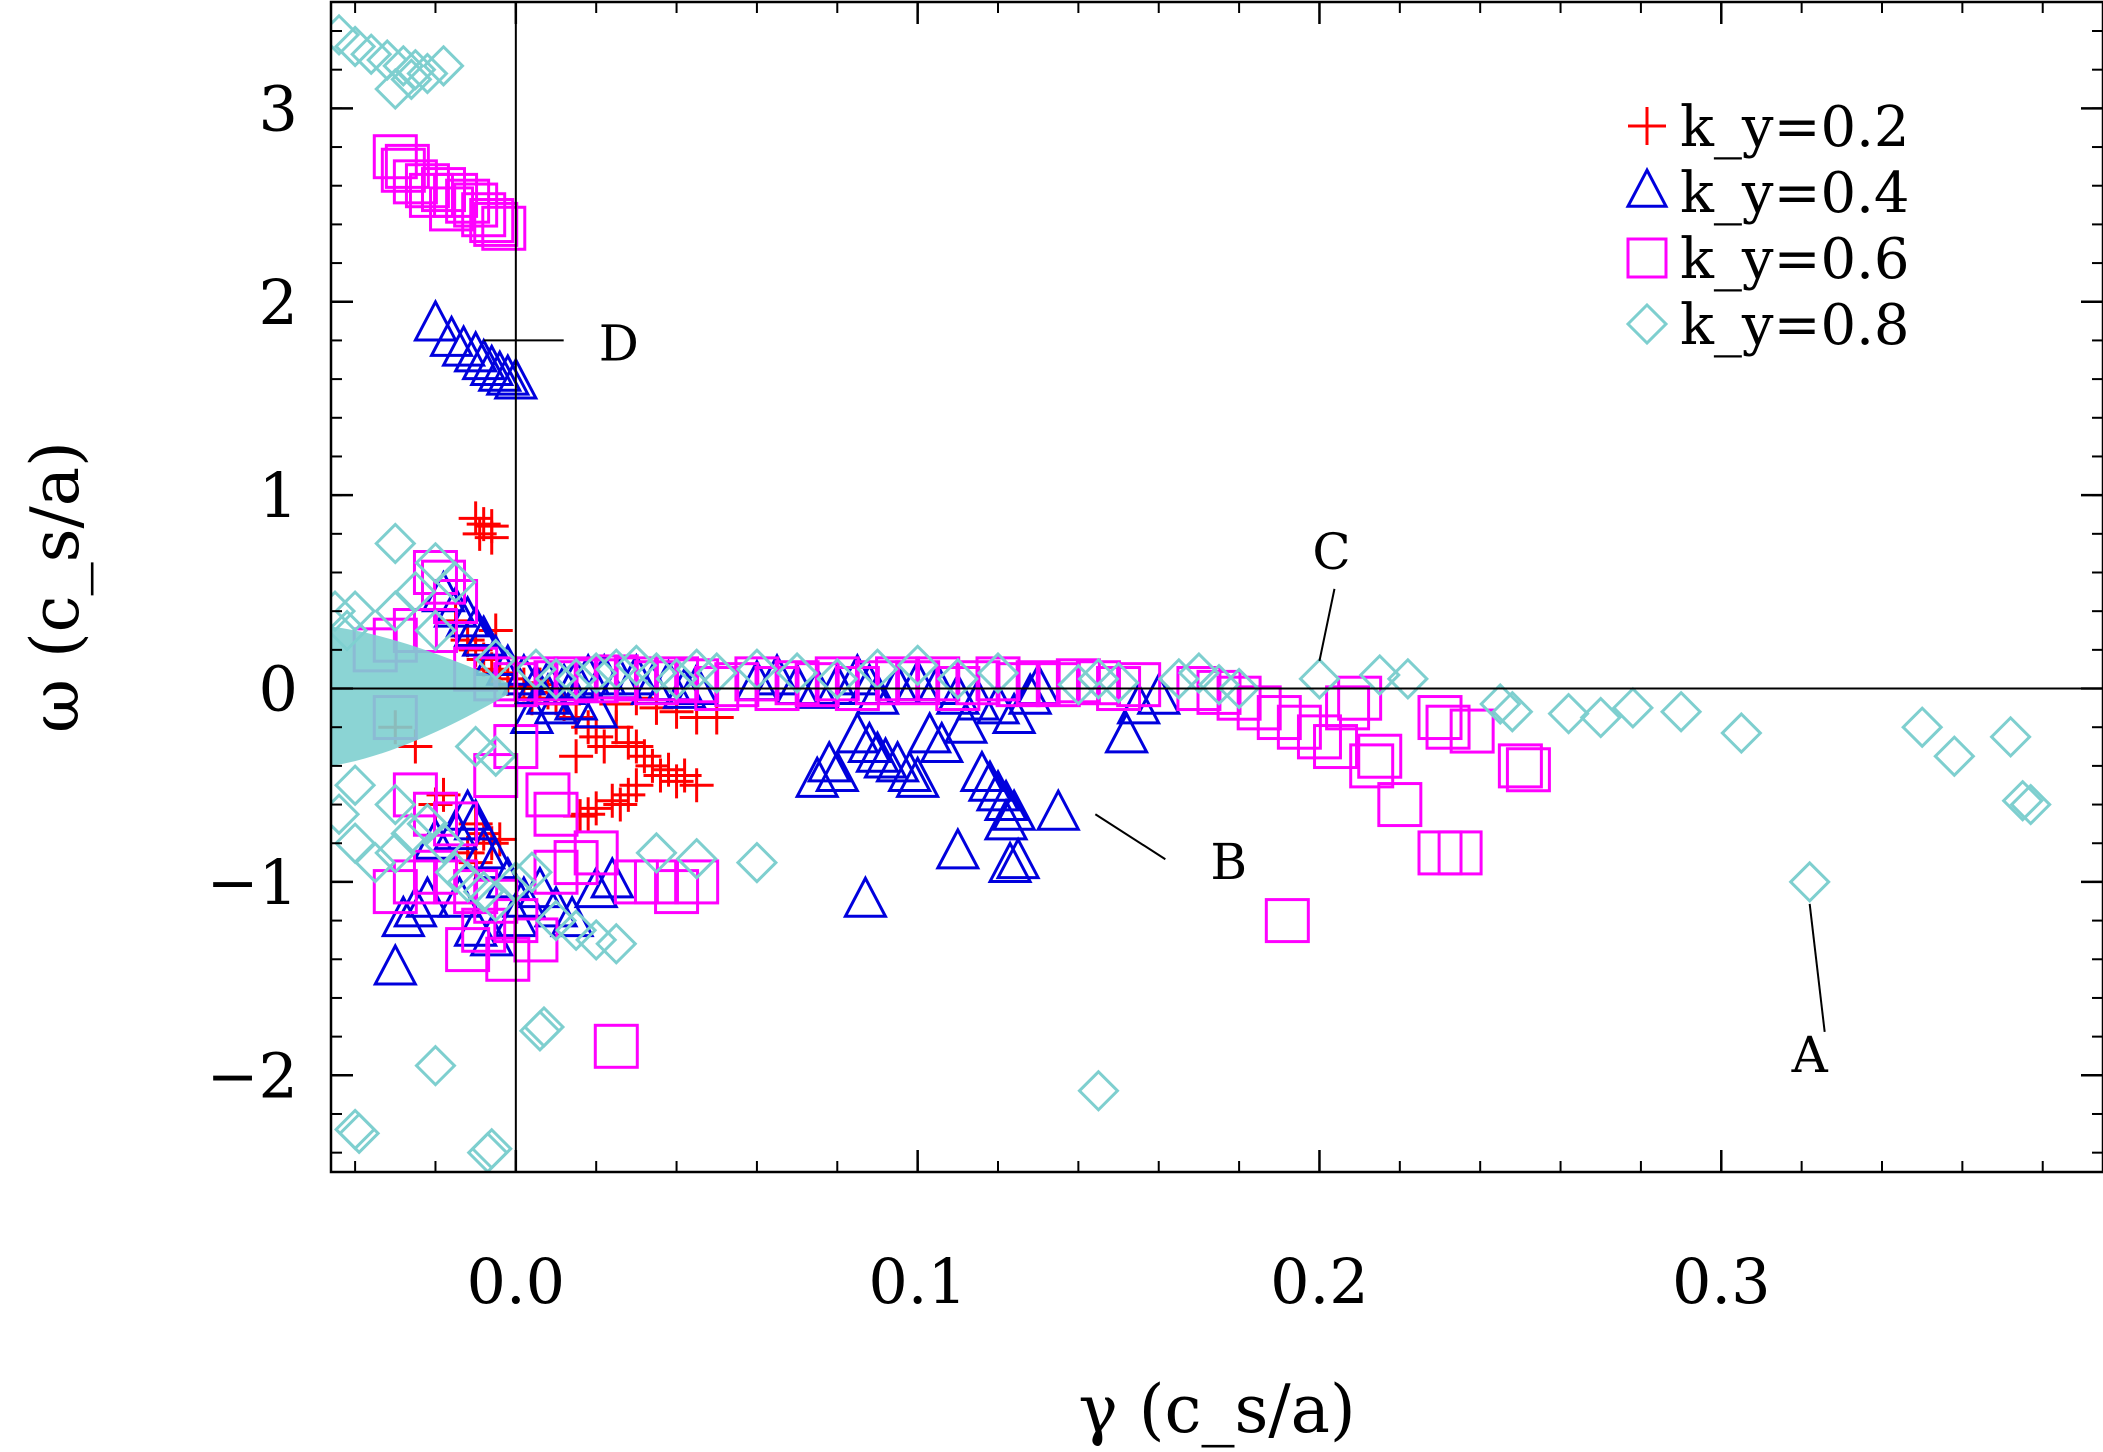 This screenshot has width=2103, height=1452. What do you see at coordinates (1767, 226) in the screenshot?
I see `legend: k_y=0.2k_y=0.4k_y=0.6k_y=0.8` at bounding box center [1767, 226].